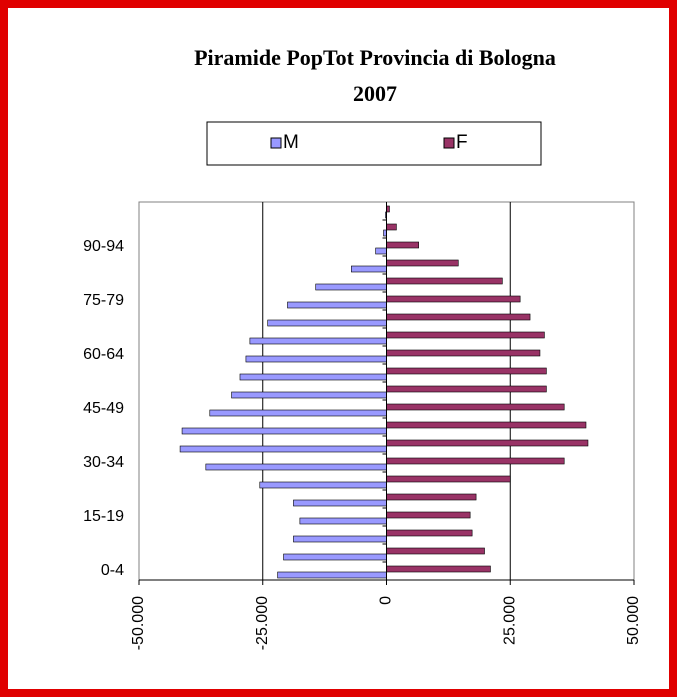 This screenshot has height=697, width=677. I want to click on legend, so click(374, 143).